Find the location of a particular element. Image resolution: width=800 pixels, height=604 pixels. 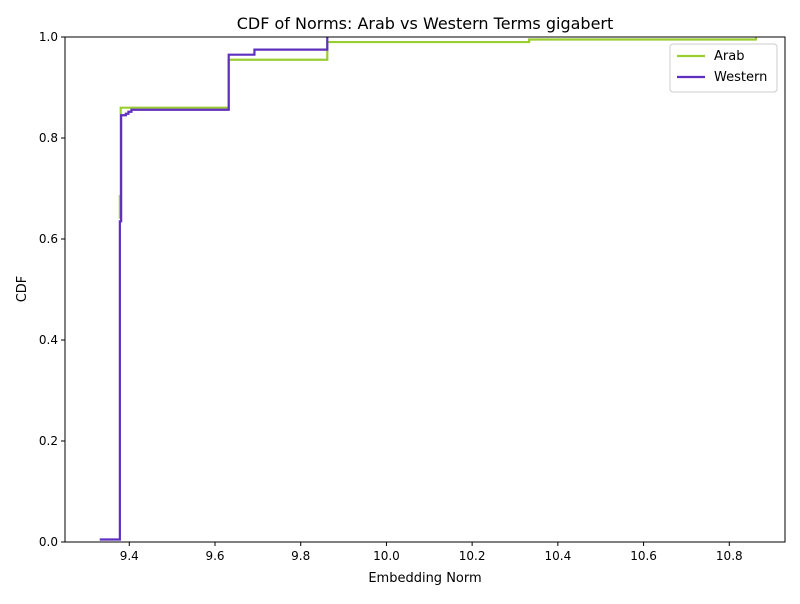

x-tick-label: 10.2 is located at coordinates (472, 556).